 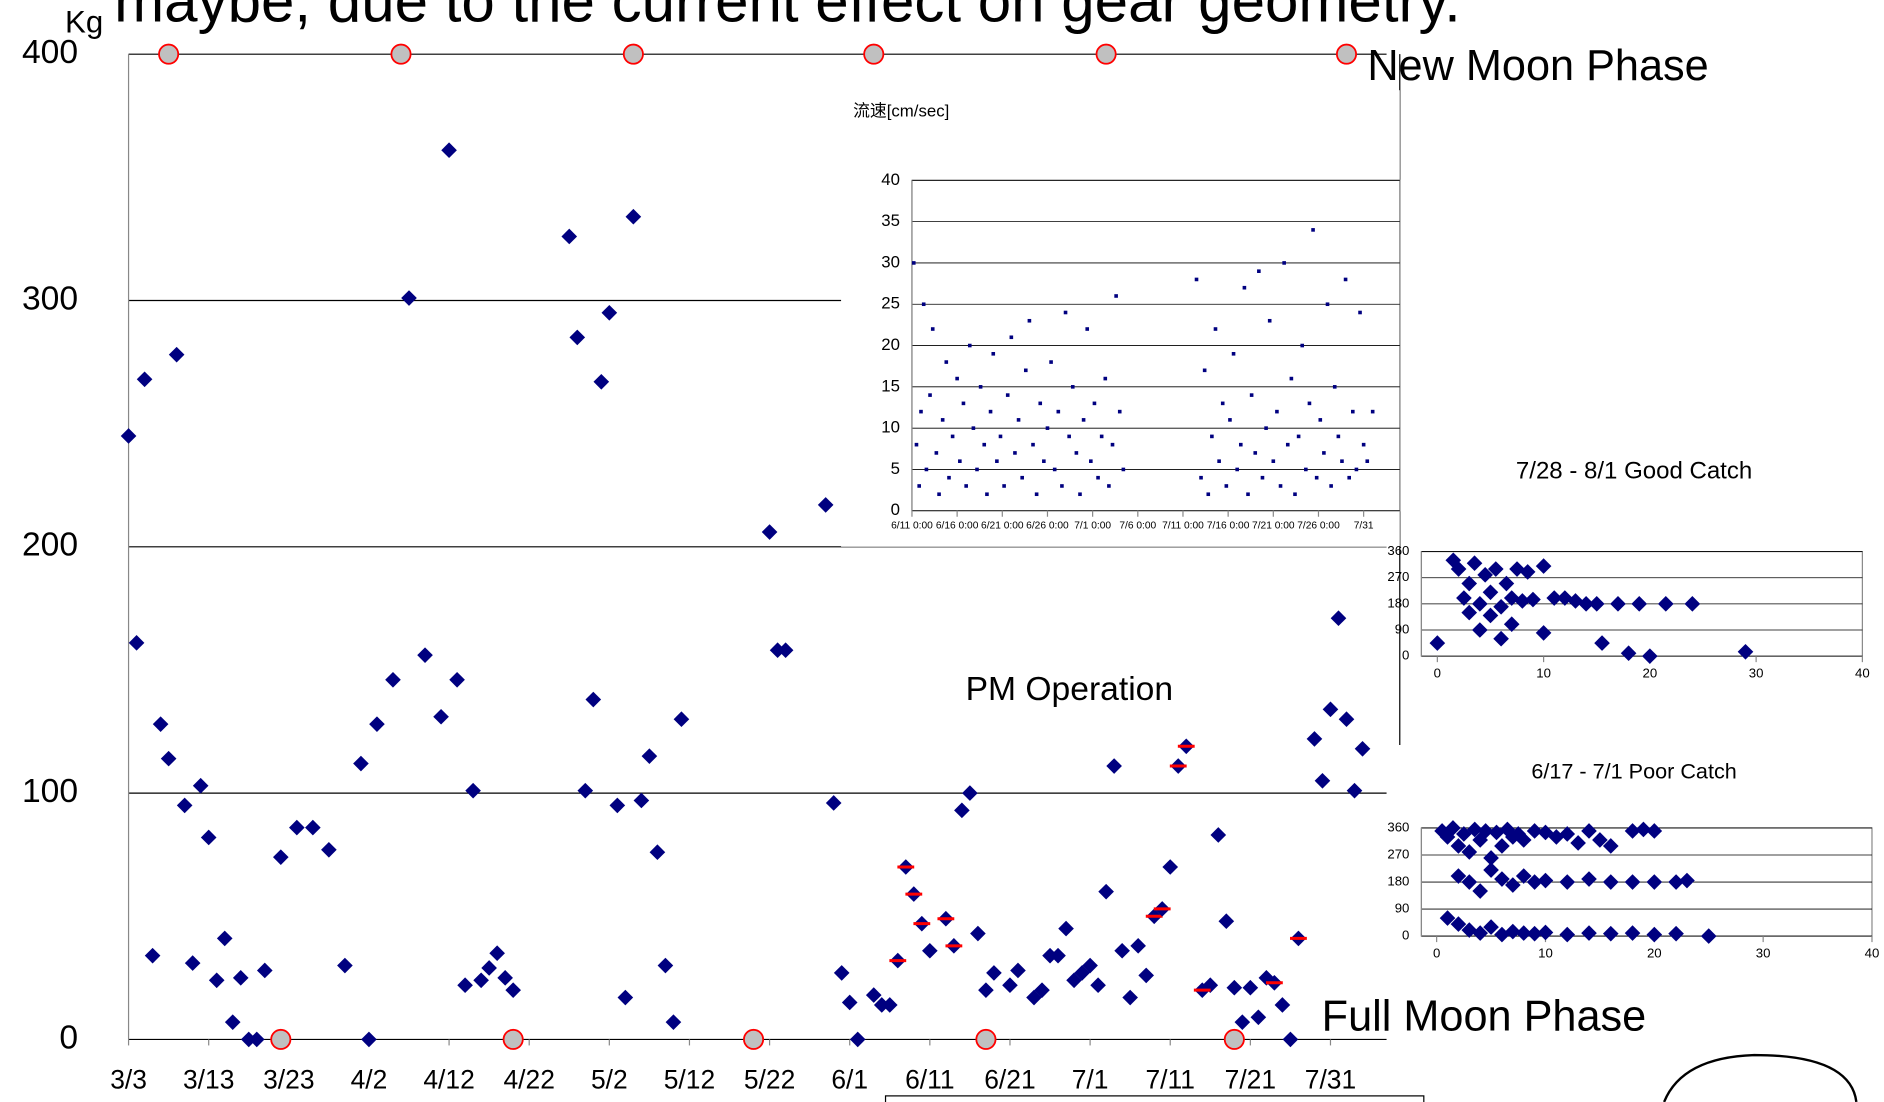 I want to click on y-tick-label: 40, so click(x=890, y=179).